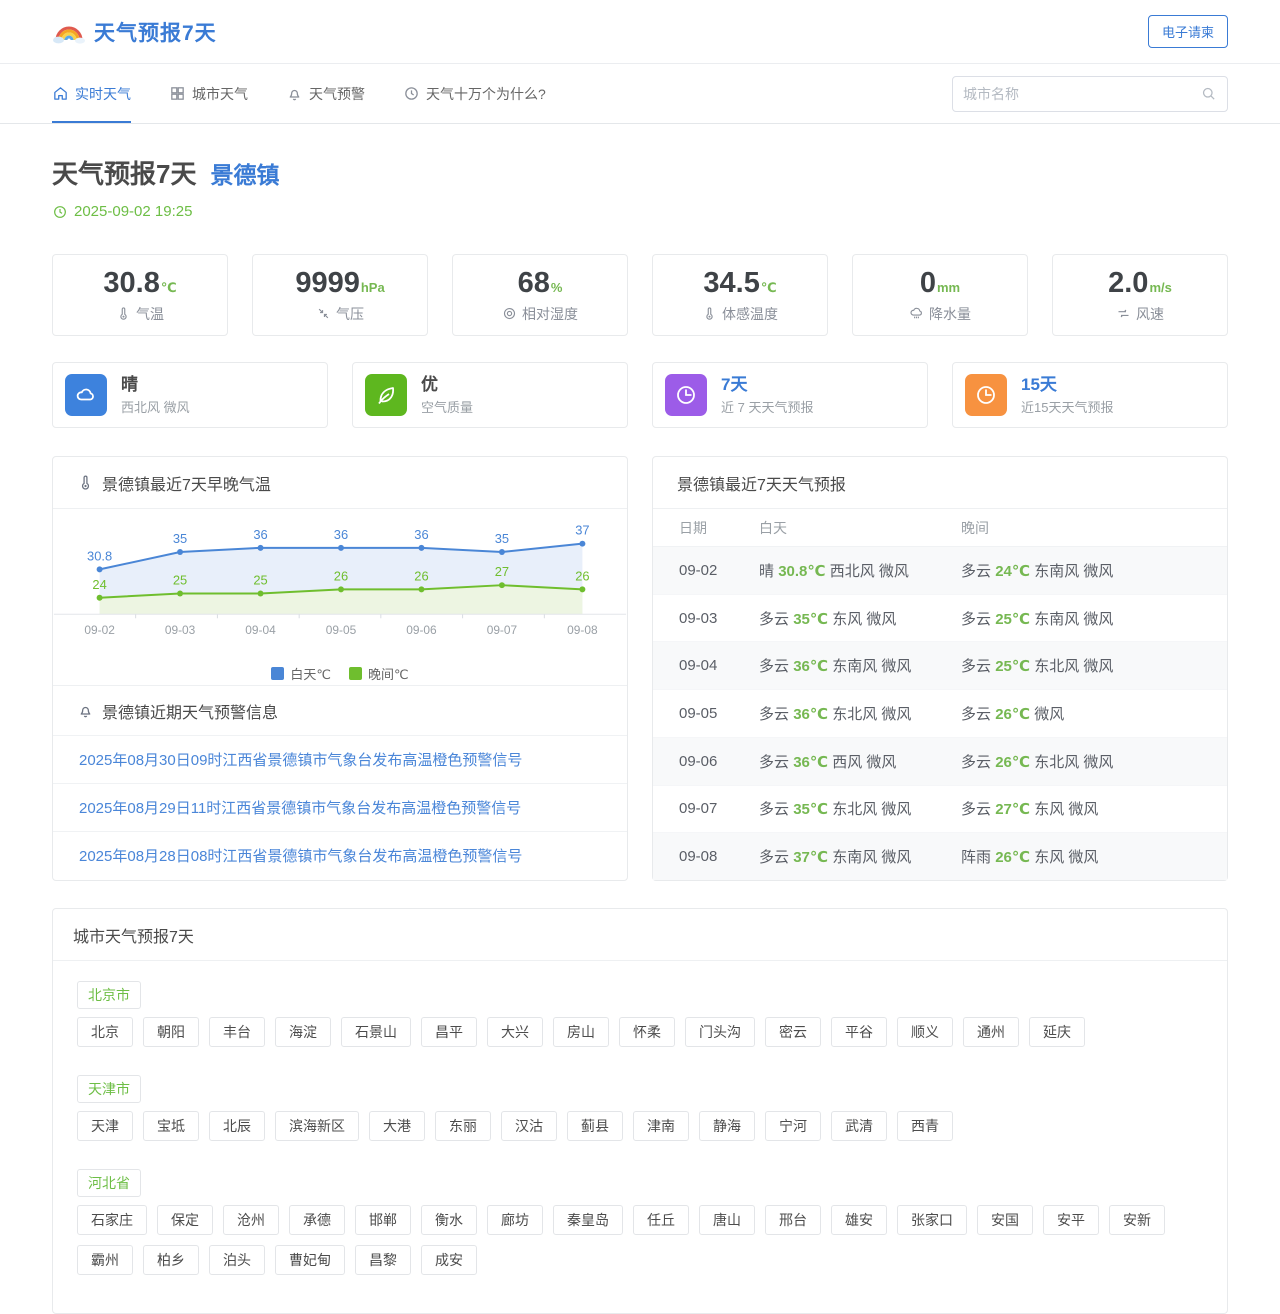 The width and height of the screenshot is (1280, 1314). Describe the element at coordinates (91, 93) in the screenshot. I see `nav-item-home: 实时天气` at that location.